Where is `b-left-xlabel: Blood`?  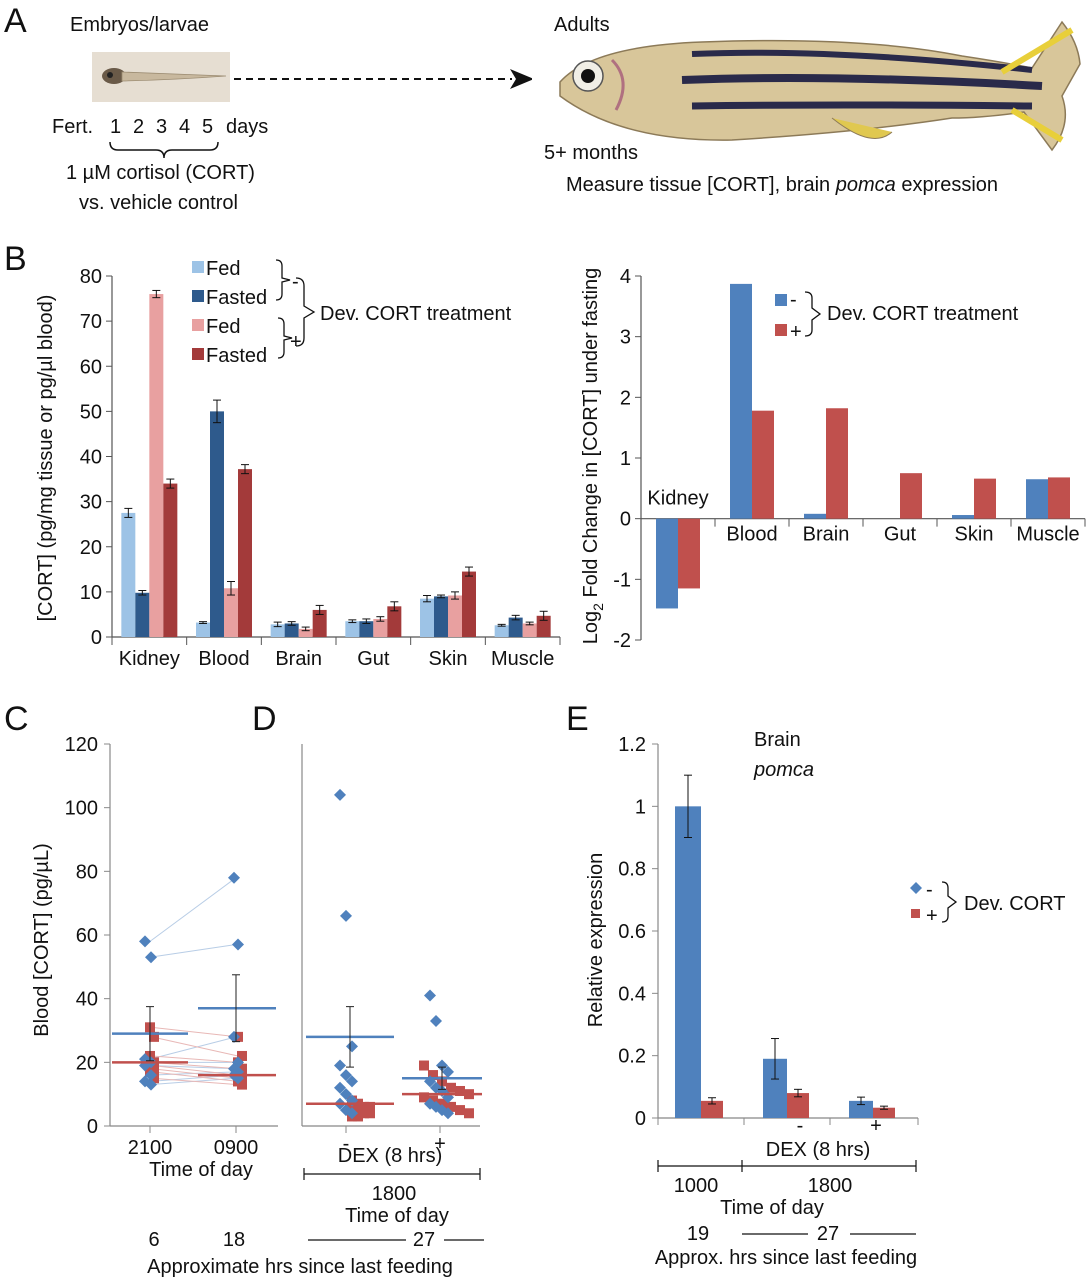
b-left-xlabel: Blood is located at coordinates (223, 659).